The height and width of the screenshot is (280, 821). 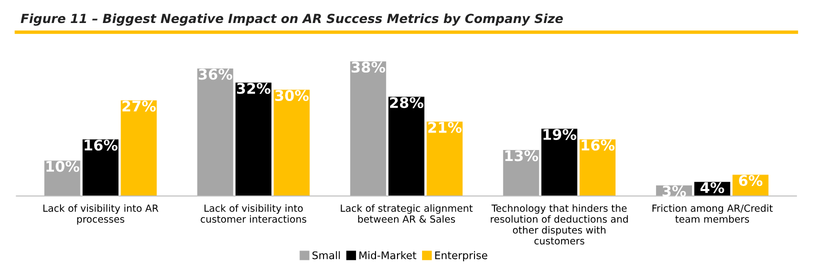 What do you see at coordinates (139, 106) in the screenshot?
I see `data-label: 27%` at bounding box center [139, 106].